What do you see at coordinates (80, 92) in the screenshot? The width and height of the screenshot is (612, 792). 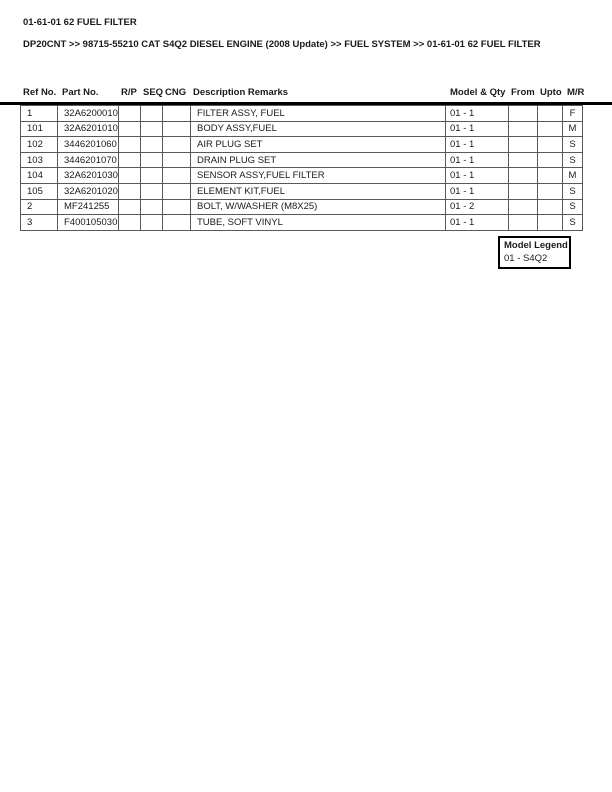 I see `column-header-part-no: Part No.` at bounding box center [80, 92].